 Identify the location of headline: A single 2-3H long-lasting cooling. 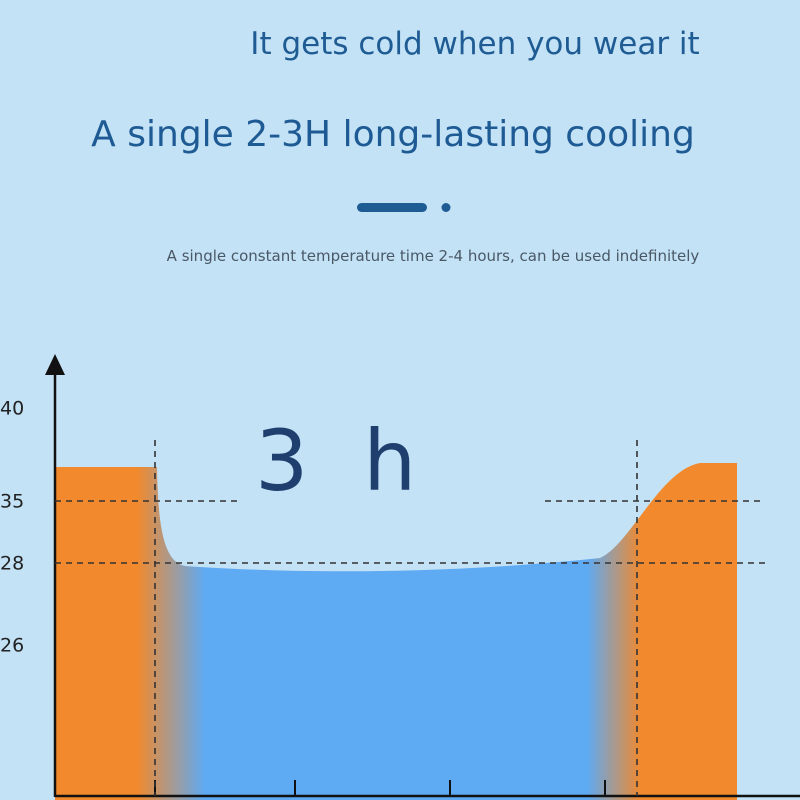
(393, 134).